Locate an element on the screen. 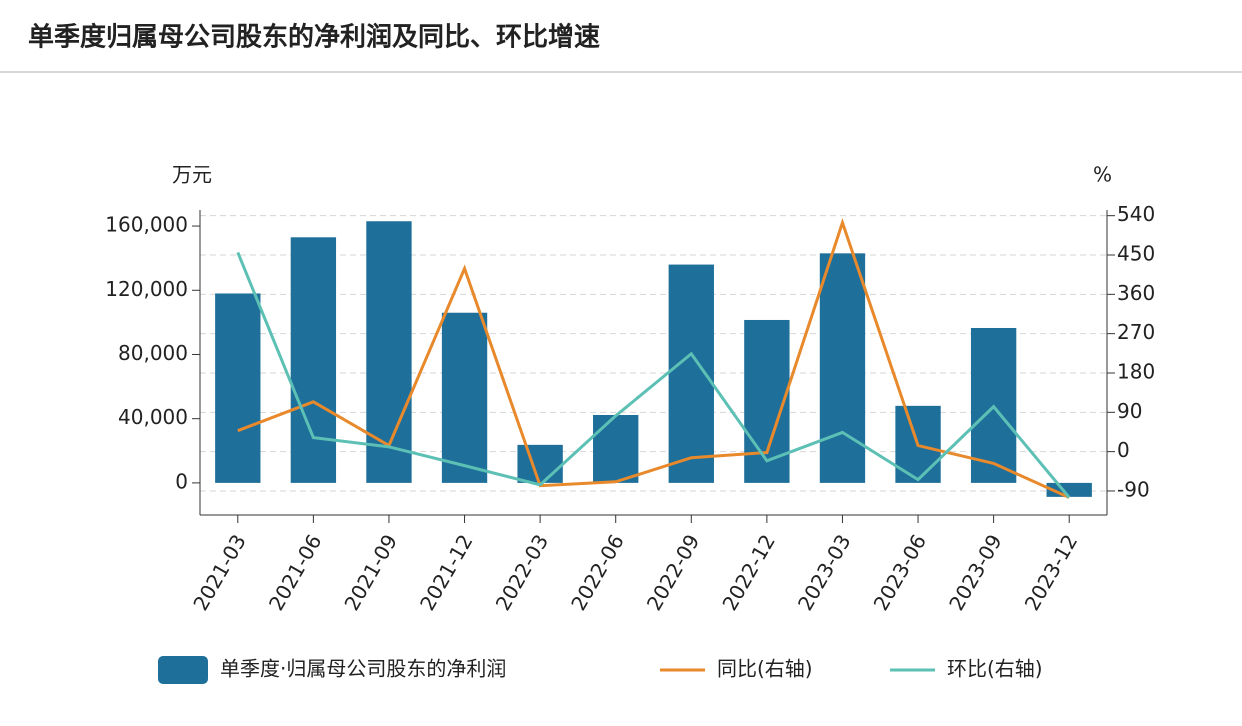 The width and height of the screenshot is (1242, 726). x-tick-label: 2023-09 is located at coordinates (975, 572).